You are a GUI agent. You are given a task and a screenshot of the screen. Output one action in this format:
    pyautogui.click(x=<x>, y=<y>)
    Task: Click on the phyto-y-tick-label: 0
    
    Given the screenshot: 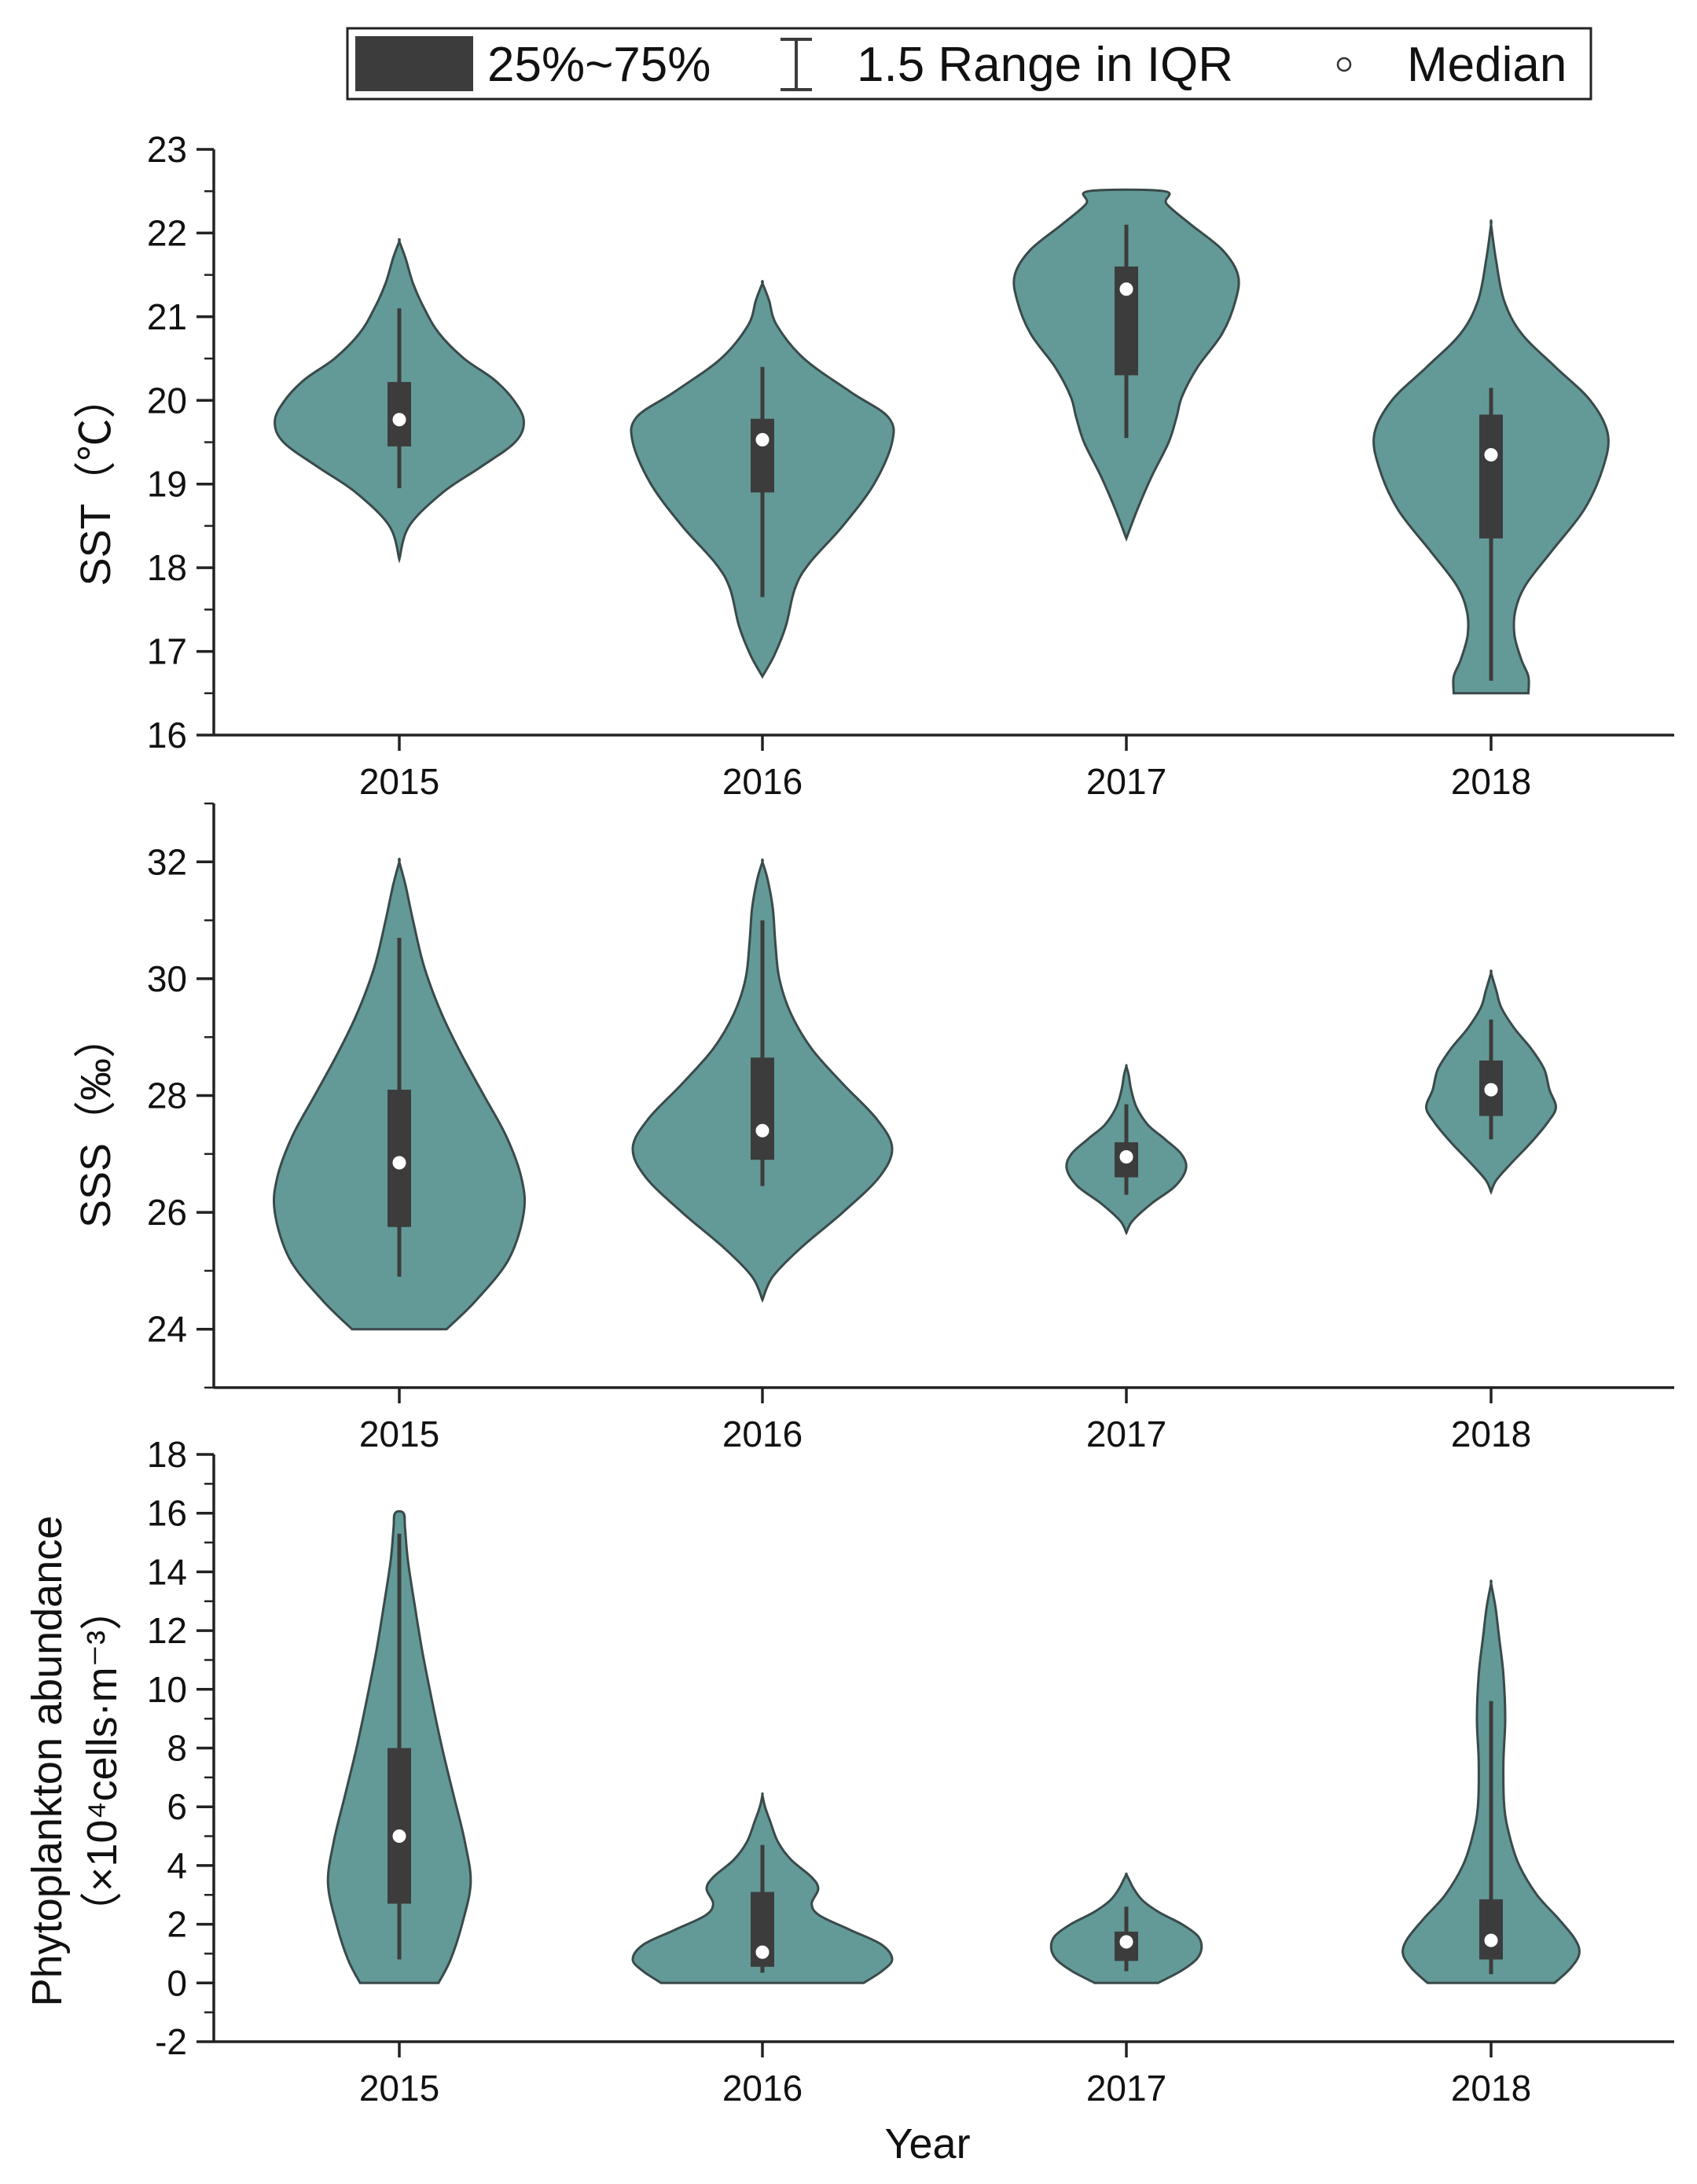 What is the action you would take?
    pyautogui.click(x=177, y=1982)
    